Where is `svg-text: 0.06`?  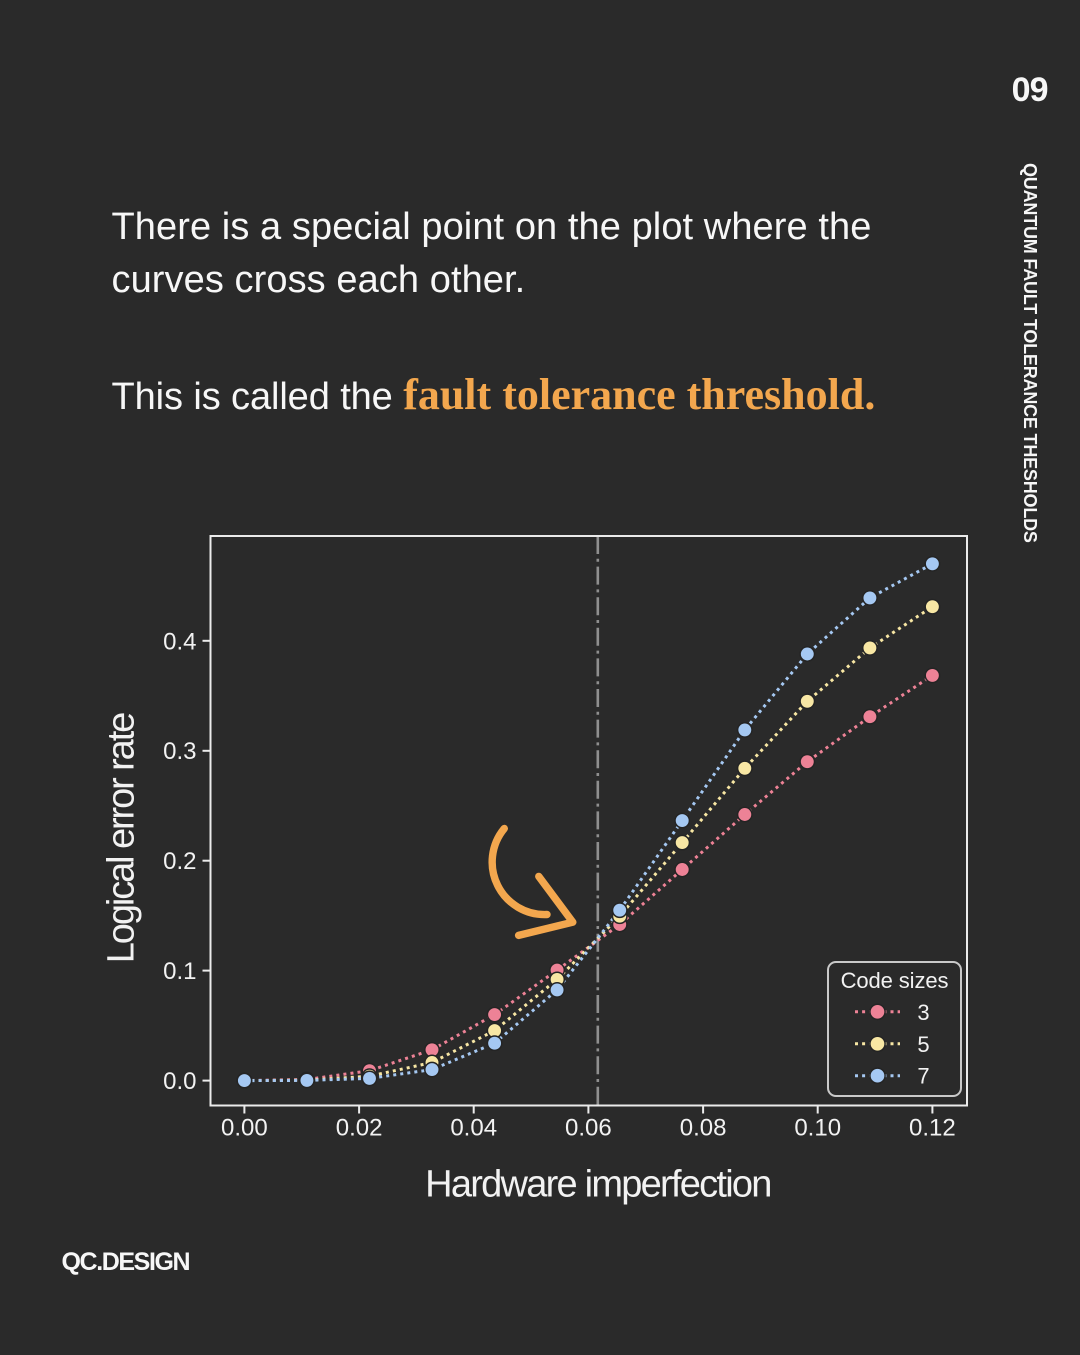 svg-text: 0.06 is located at coordinates (588, 1128).